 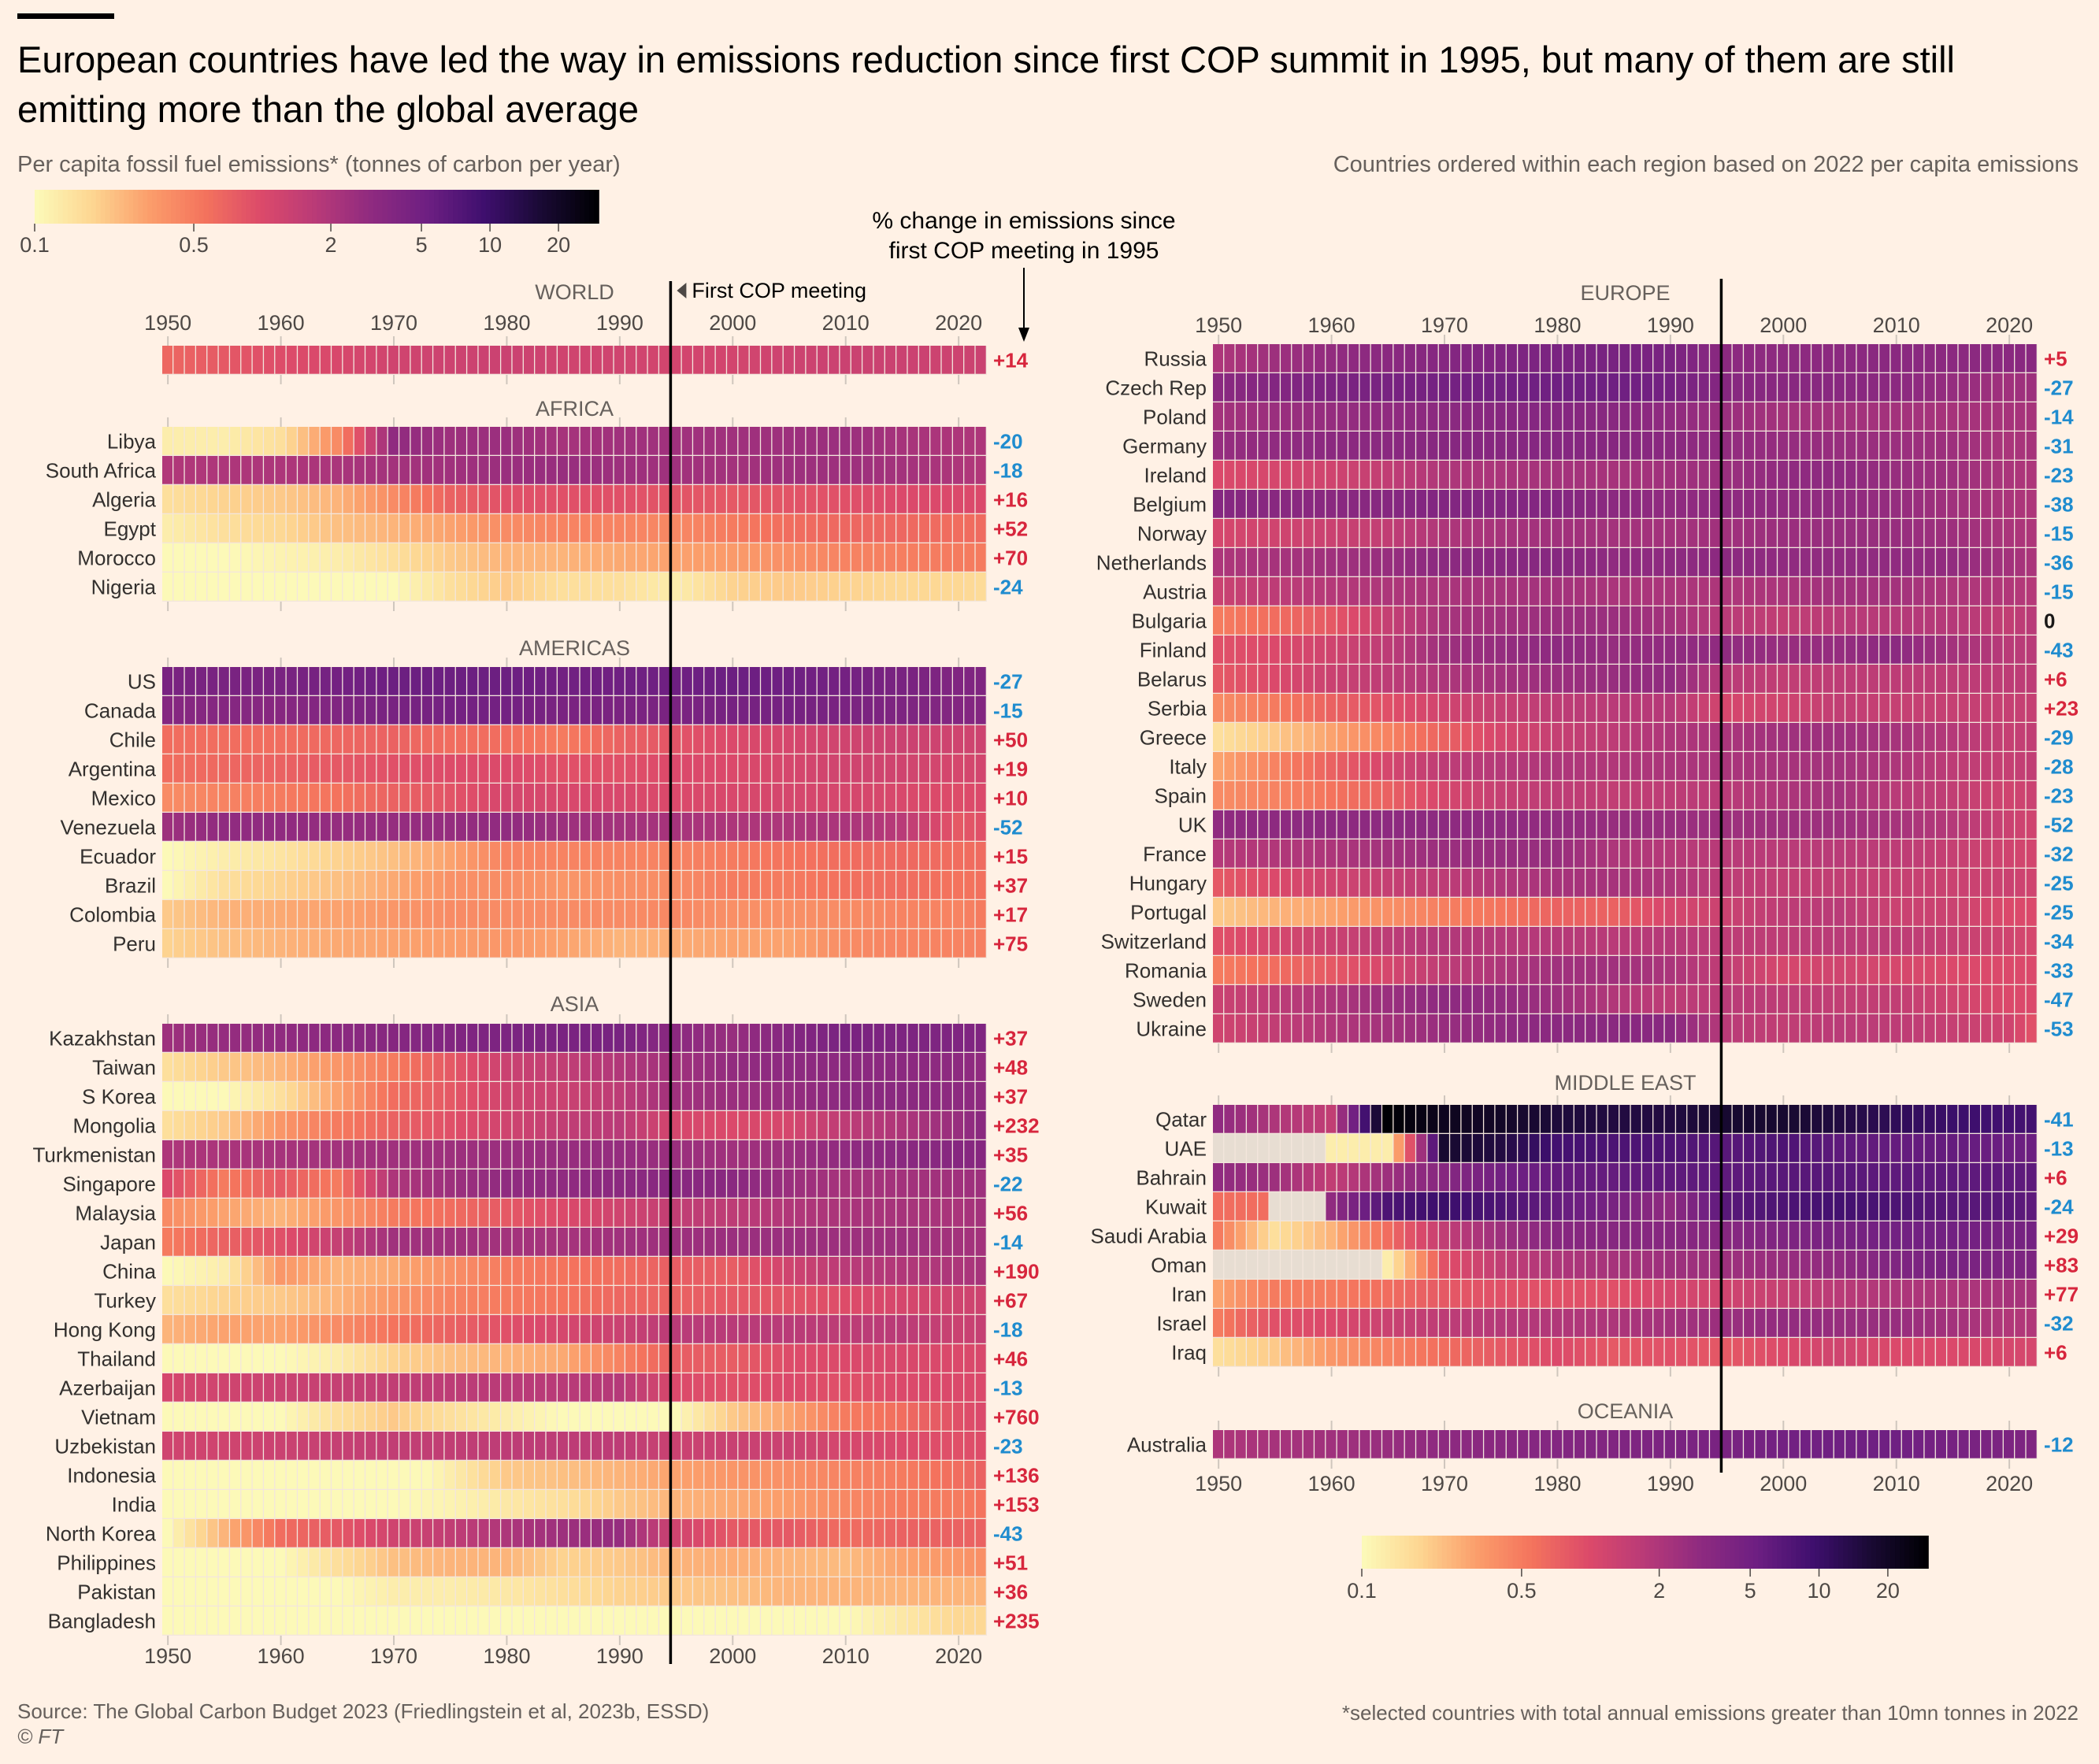 I want to click on country-label: Brazil, so click(x=130, y=886).